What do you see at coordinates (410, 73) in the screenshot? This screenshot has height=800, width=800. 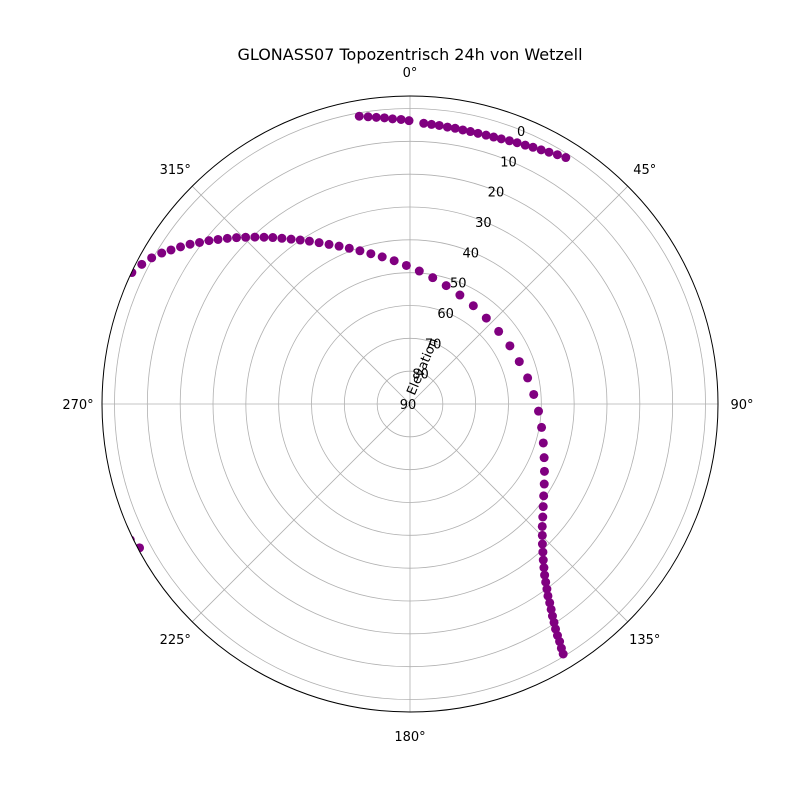 I see `azimuth-tick-label: 0°` at bounding box center [410, 73].